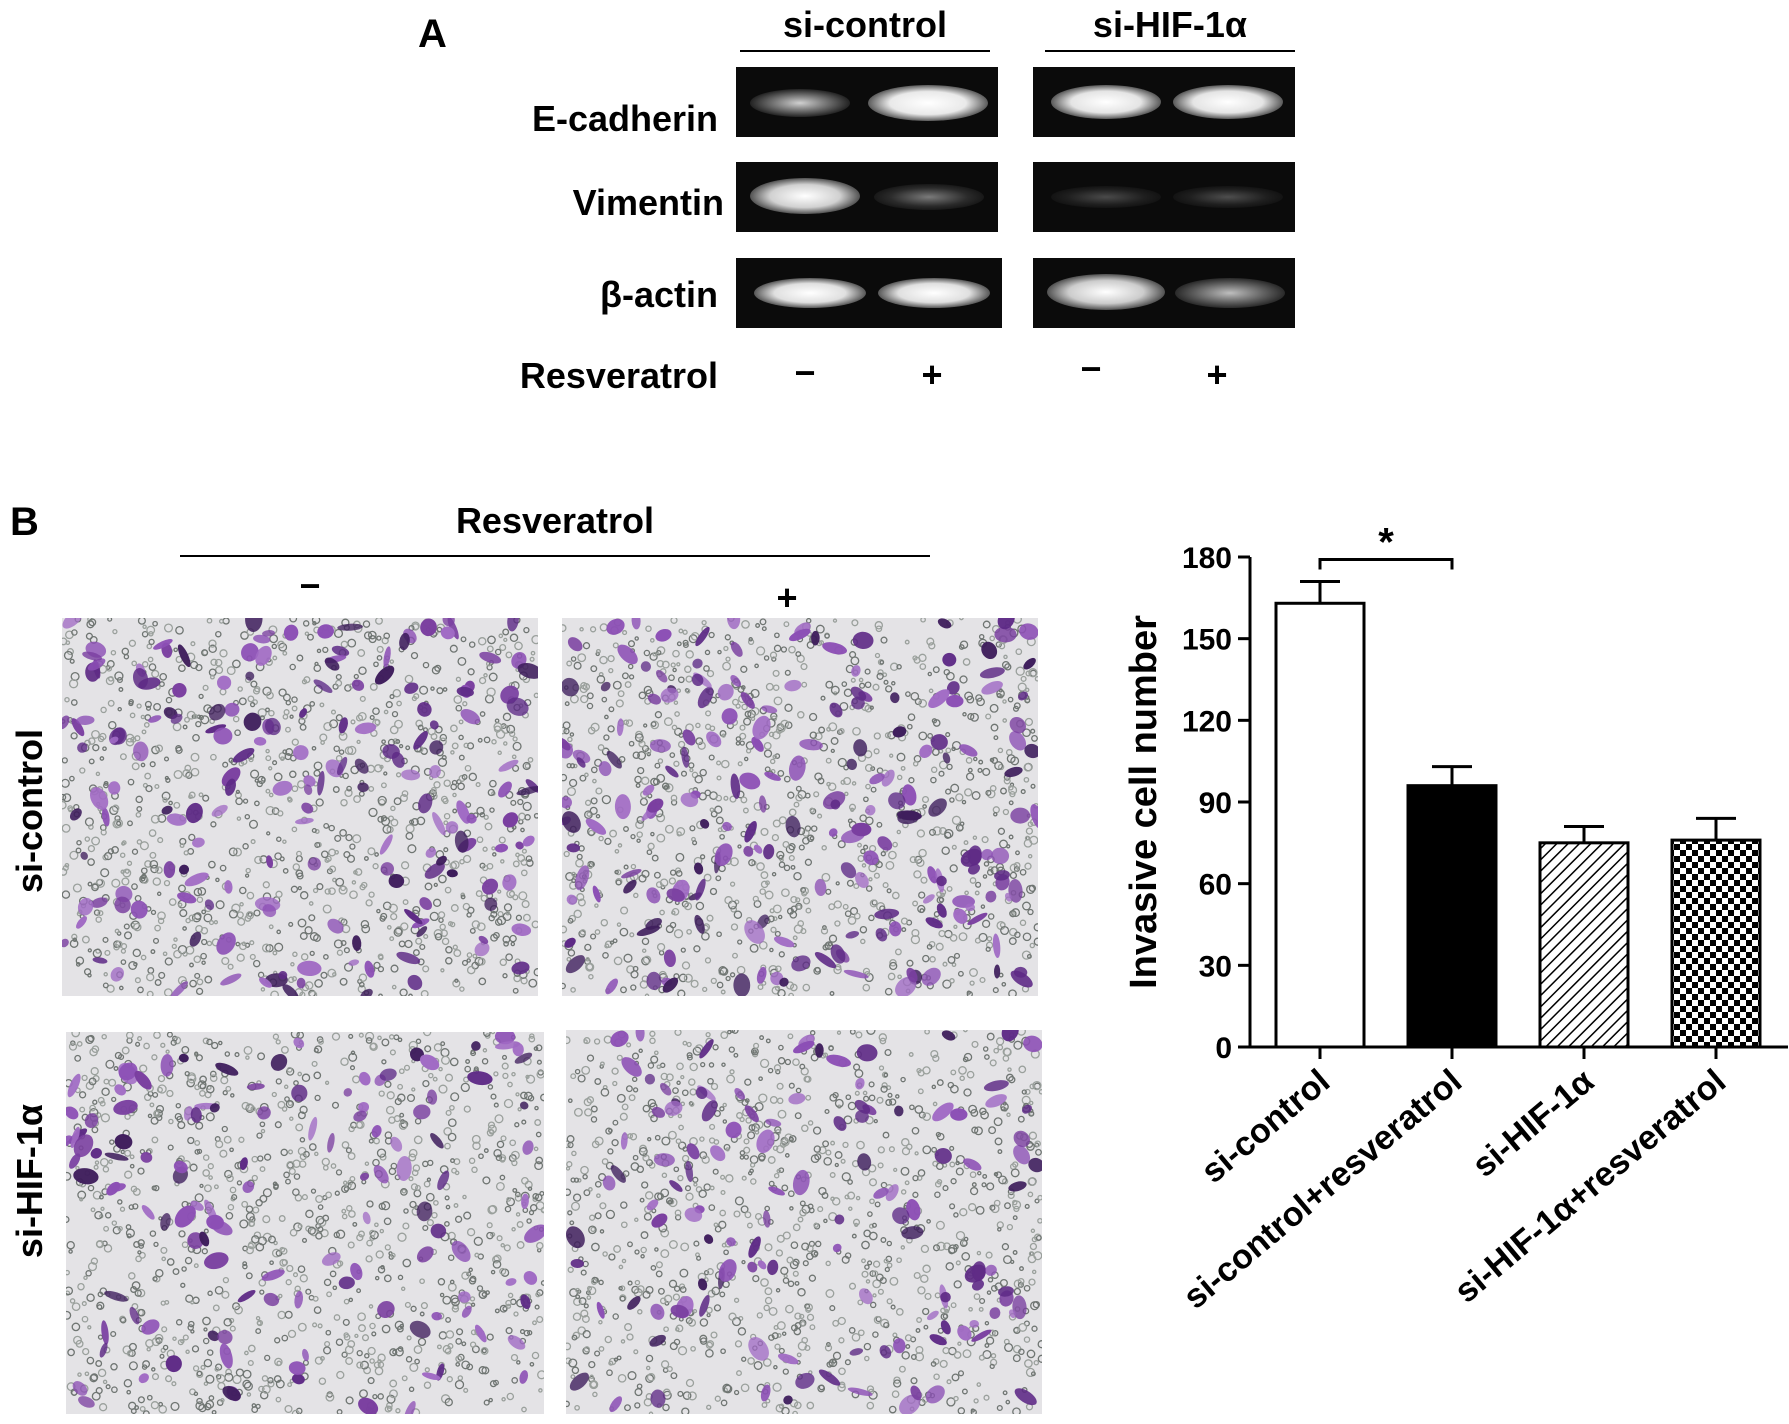 The image size is (1789, 1424). I want to click on sign-a-2: +, so click(932, 374).